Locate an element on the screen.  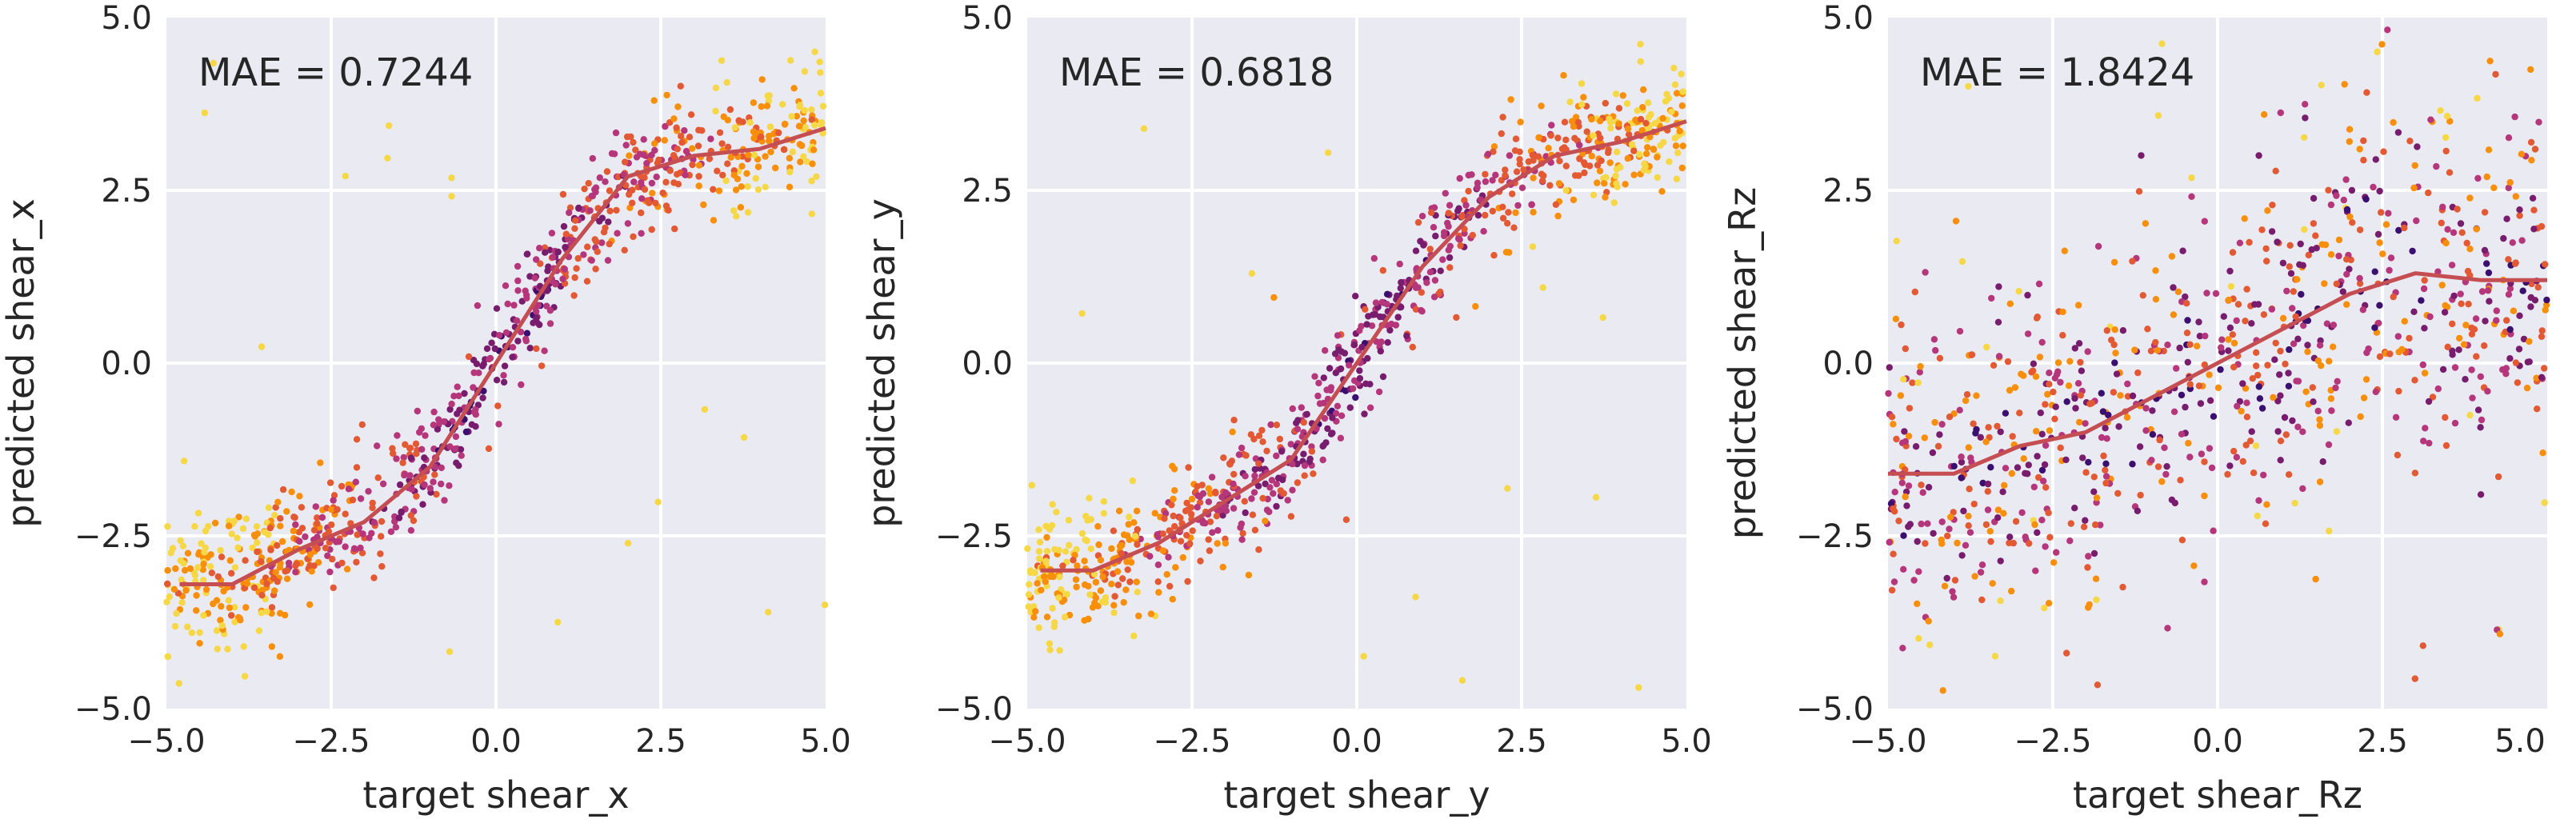
y-tick-label: −2.5 is located at coordinates (113, 536).